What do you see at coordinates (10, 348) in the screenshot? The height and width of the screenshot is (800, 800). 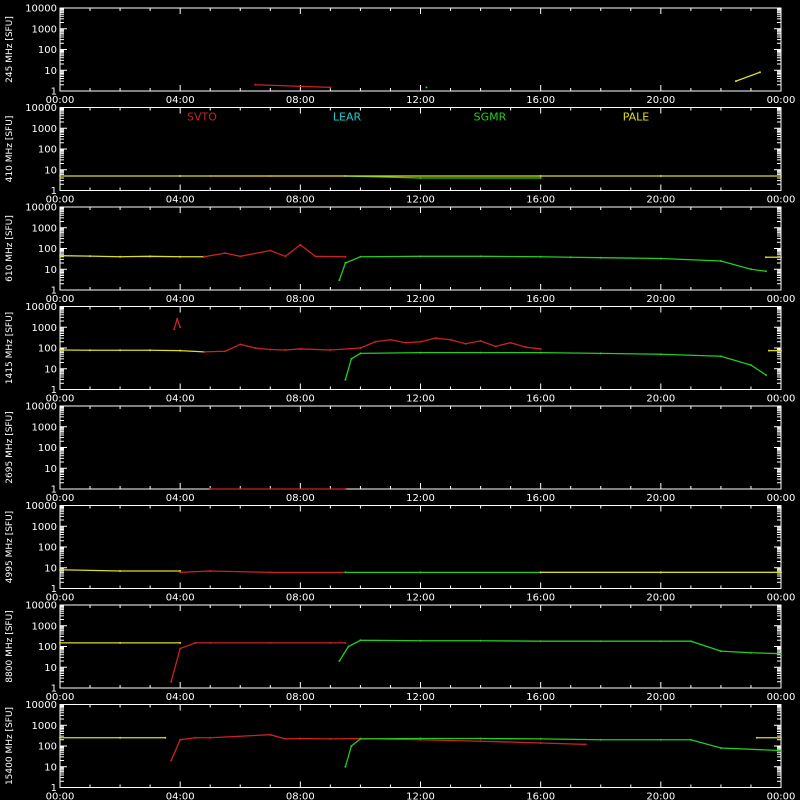 I see `panel-axis-label: 1415 MHz [SFU]` at bounding box center [10, 348].